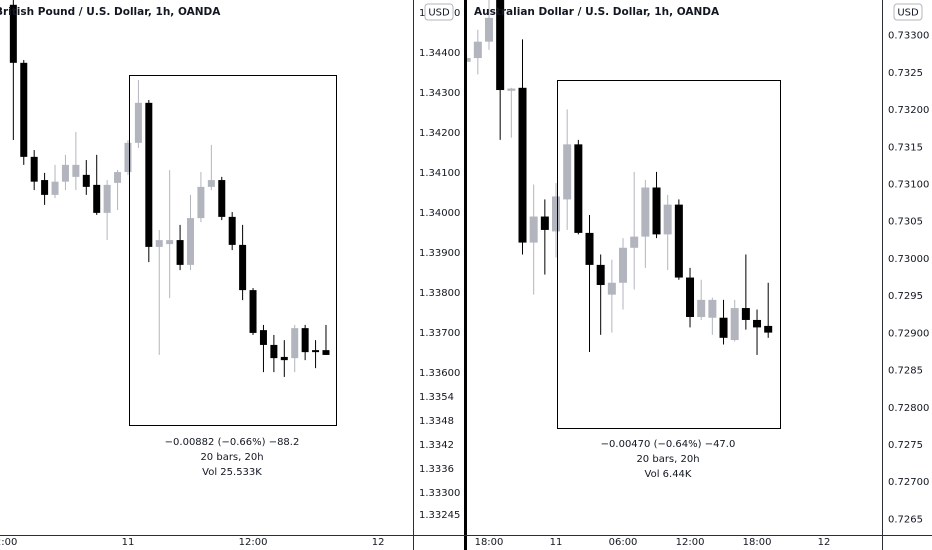 The image size is (932, 550). Describe the element at coordinates (905, 445) in the screenshot. I see `y-tick-label: 0.7275` at that location.